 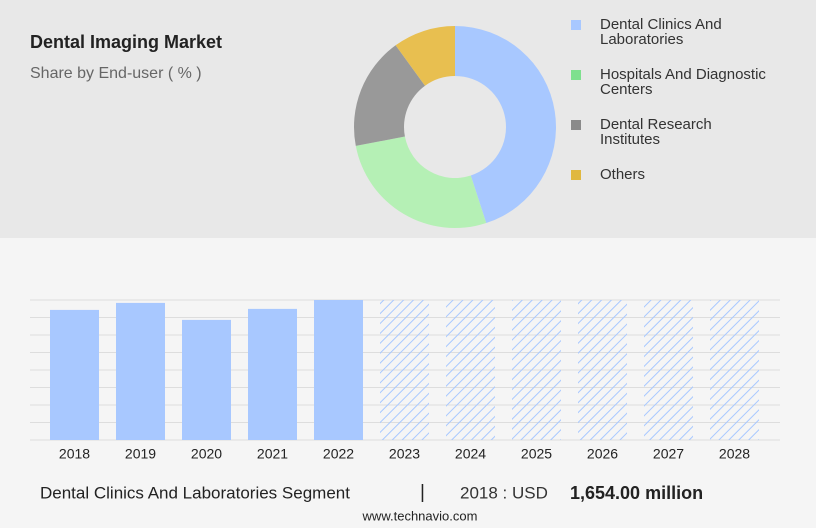 I want to click on chart-subtitle: Share by End-user ( % ), so click(x=116, y=73).